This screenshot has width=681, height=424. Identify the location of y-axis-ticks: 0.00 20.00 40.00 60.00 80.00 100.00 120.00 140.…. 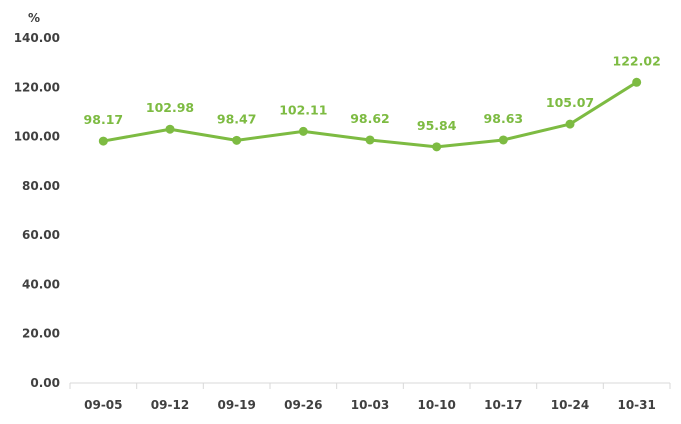
(37, 210).